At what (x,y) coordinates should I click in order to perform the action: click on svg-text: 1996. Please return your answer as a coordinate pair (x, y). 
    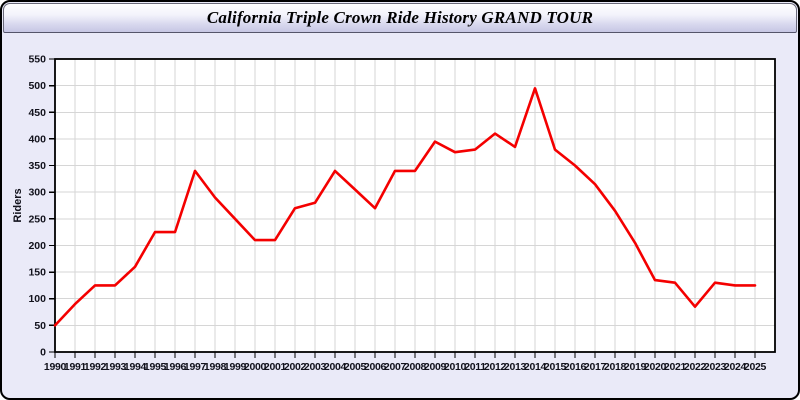
    Looking at the image, I should click on (175, 367).